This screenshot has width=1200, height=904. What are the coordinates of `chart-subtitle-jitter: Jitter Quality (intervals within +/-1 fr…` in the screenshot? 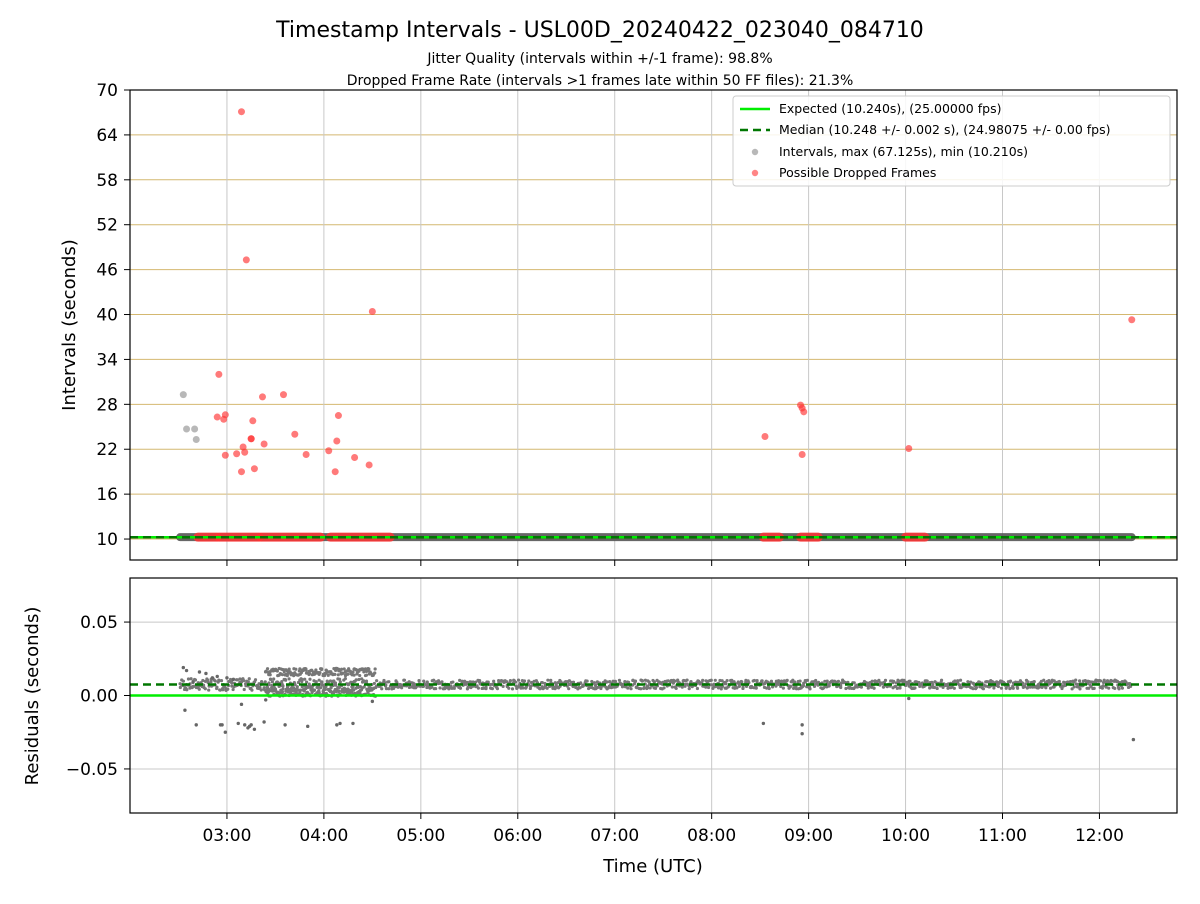 It's located at (599, 59).